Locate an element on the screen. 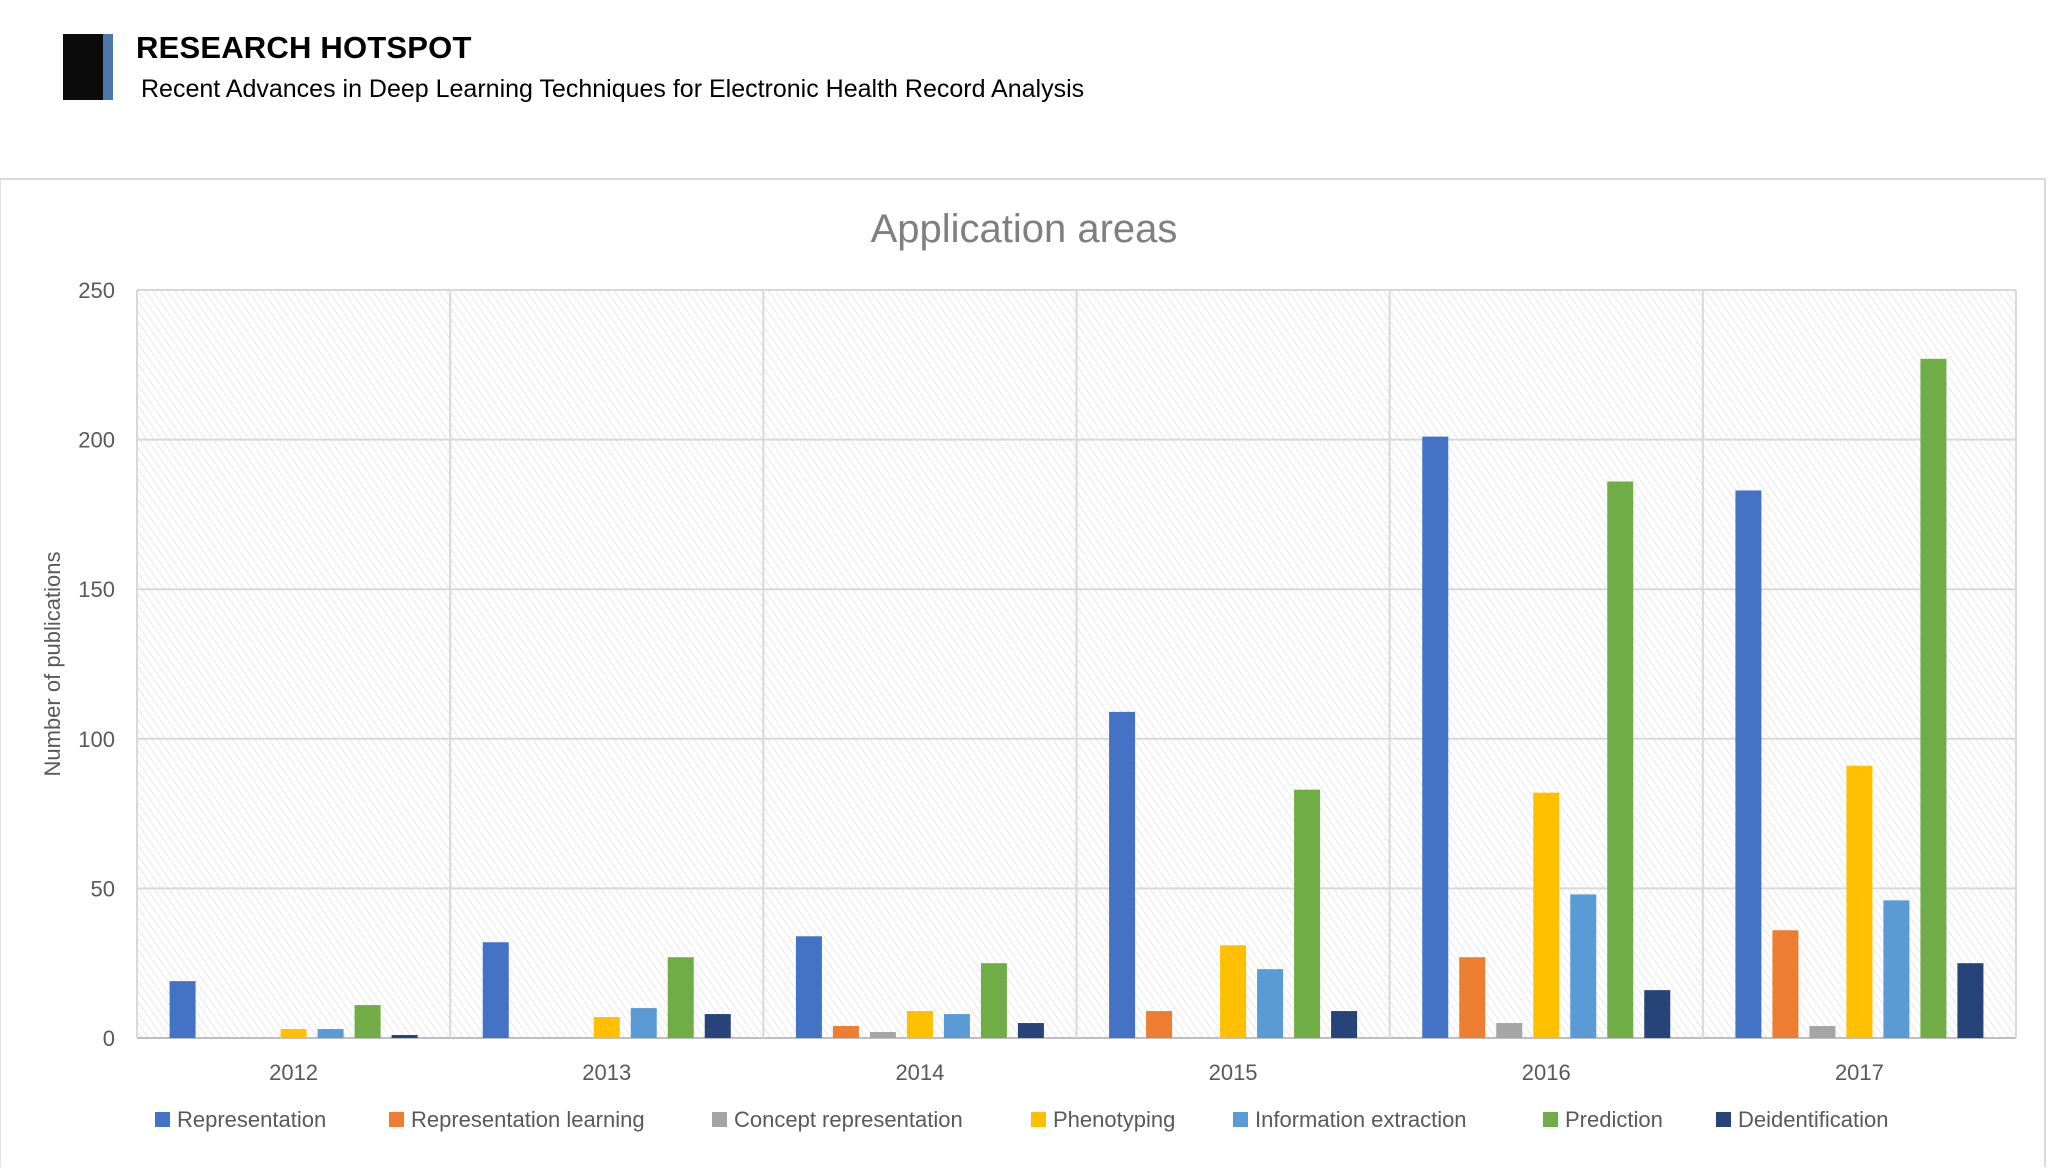  y-tick-label: 50 is located at coordinates (103, 888).